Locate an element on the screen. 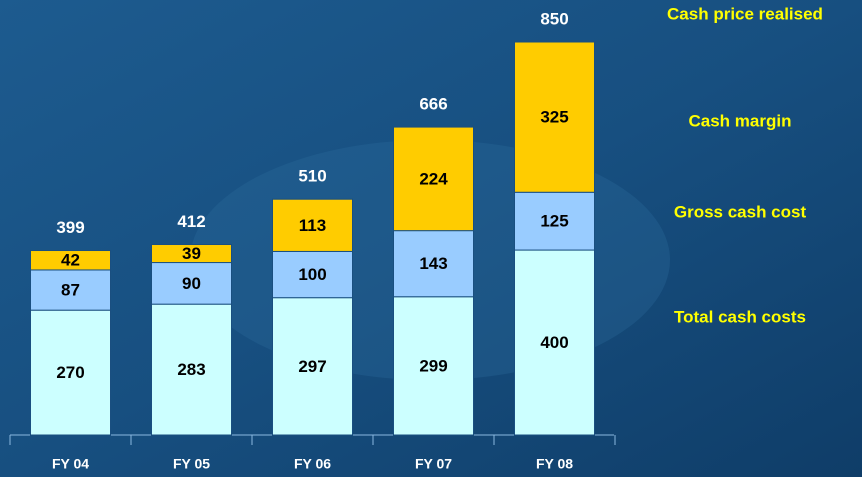  segment-label: 125 is located at coordinates (554, 221).